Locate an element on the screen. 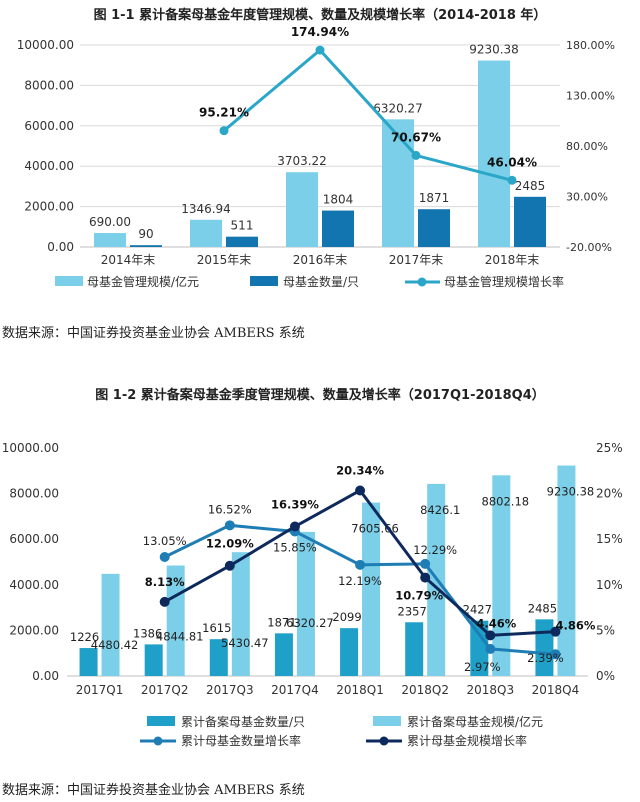 Image resolution: width=640 pixels, height=802 pixels. y2-tick-label: -20.00% is located at coordinates (589, 247).